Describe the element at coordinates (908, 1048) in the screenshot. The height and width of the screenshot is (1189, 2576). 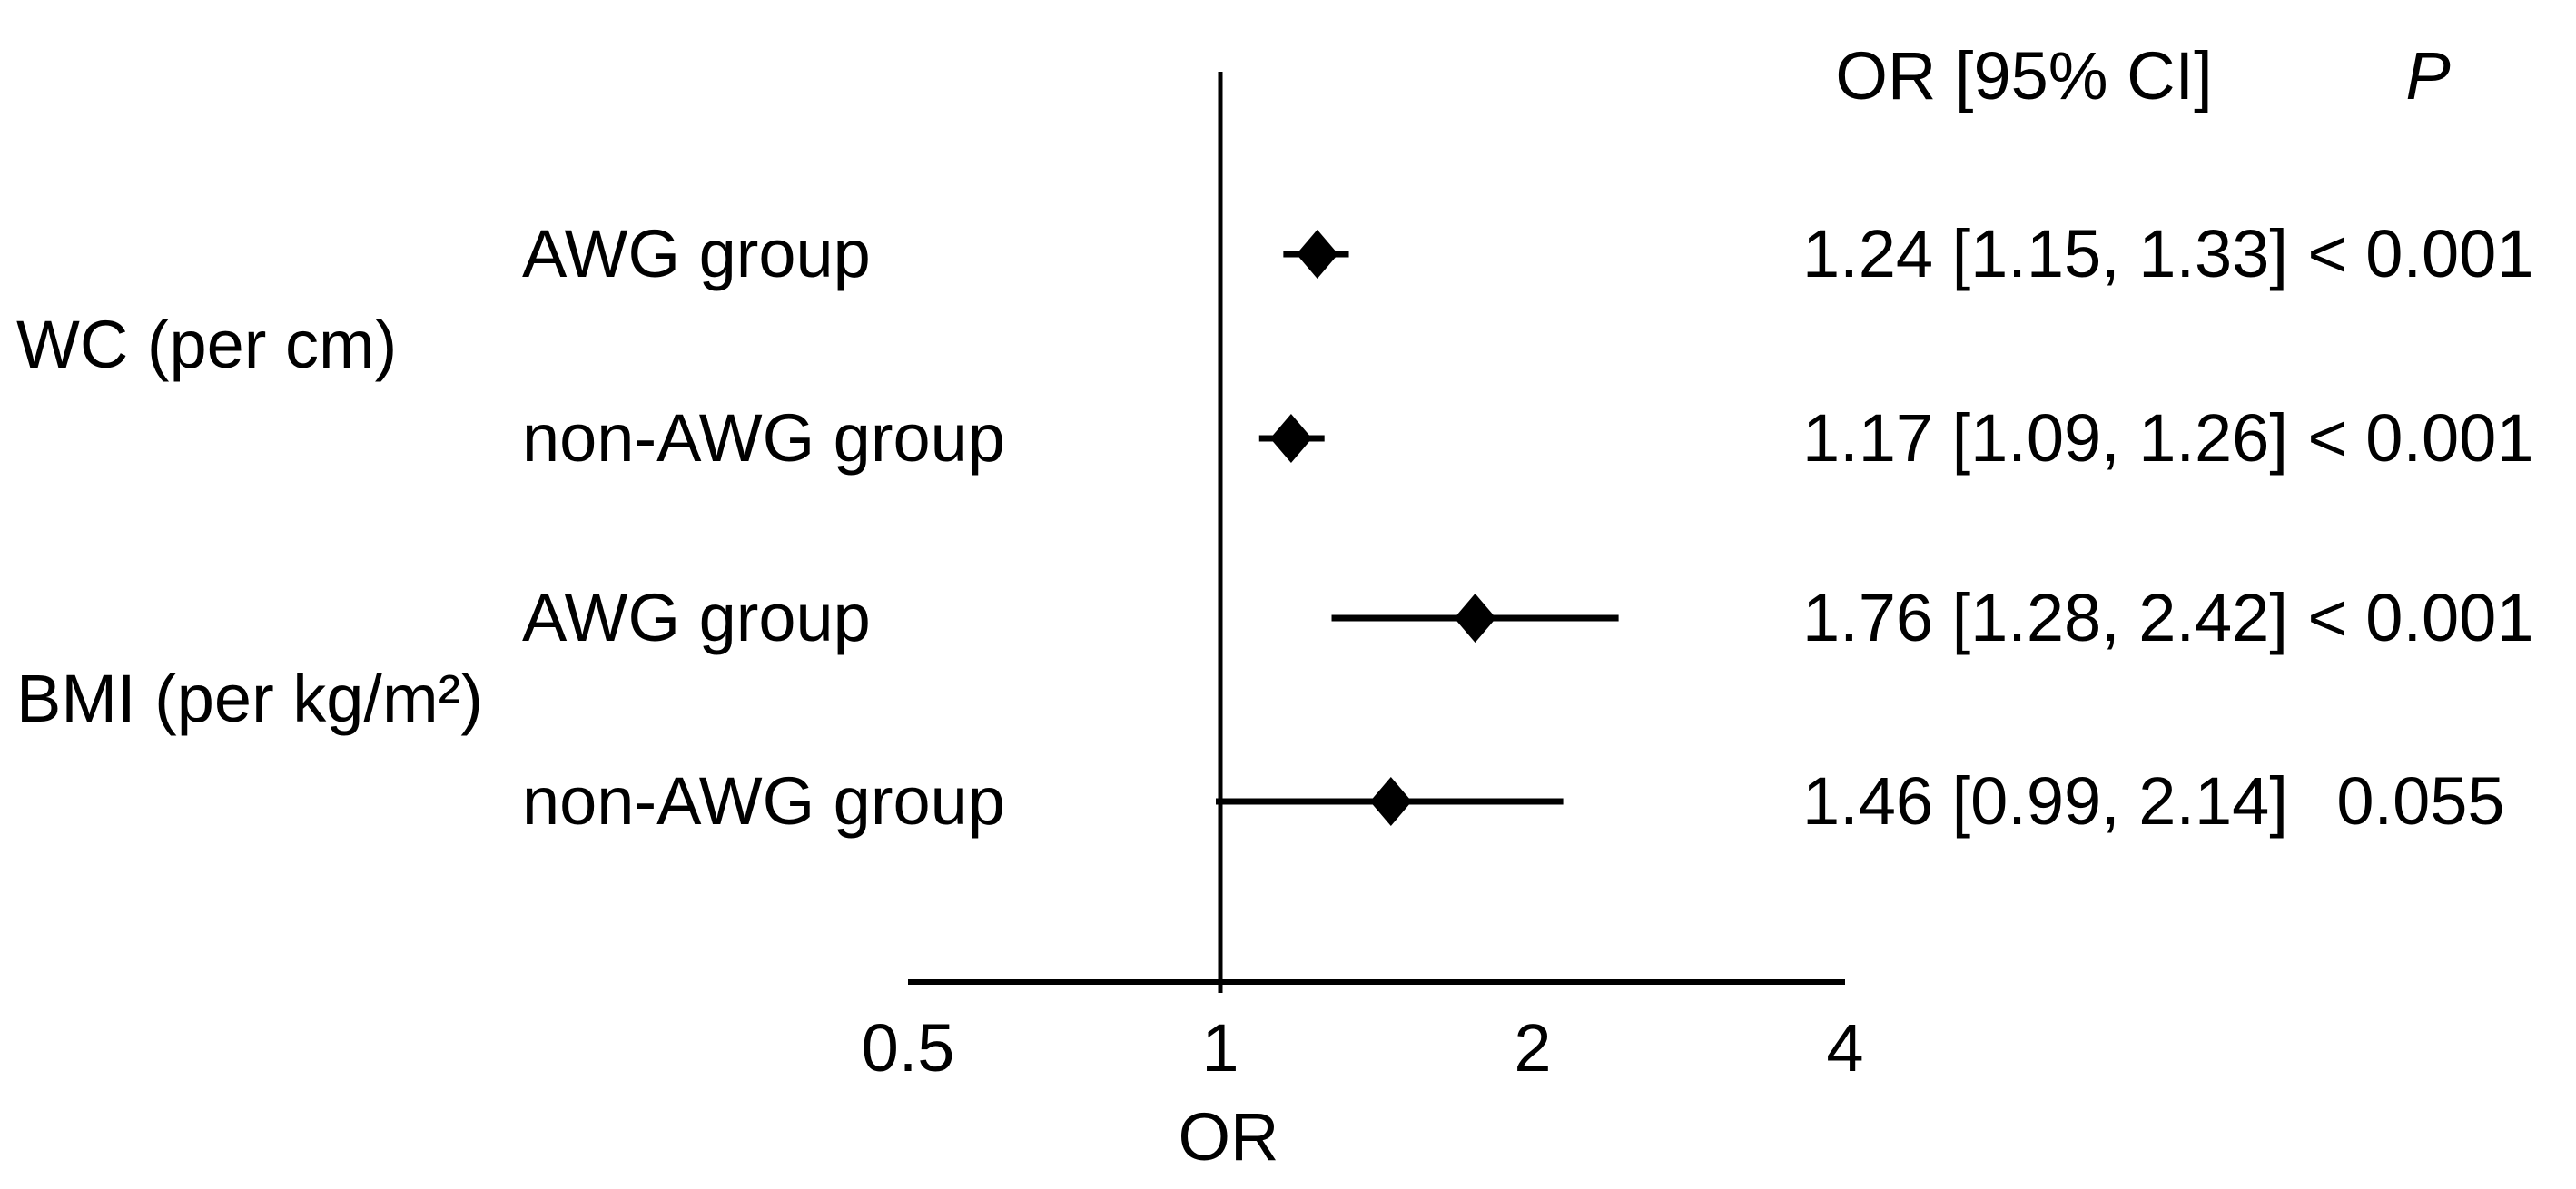
I see `x-tick-label: 0.5` at that location.